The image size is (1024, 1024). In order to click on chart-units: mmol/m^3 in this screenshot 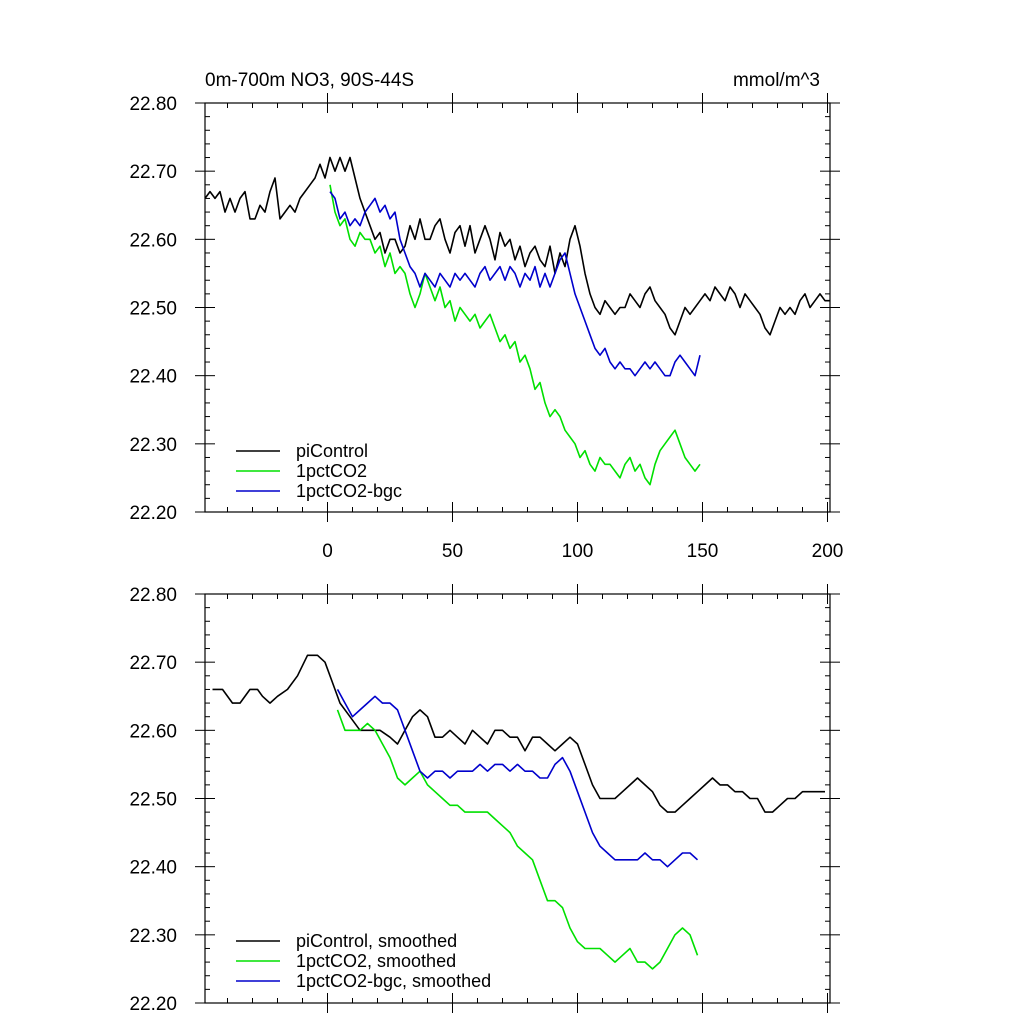, I will do `click(776, 80)`.